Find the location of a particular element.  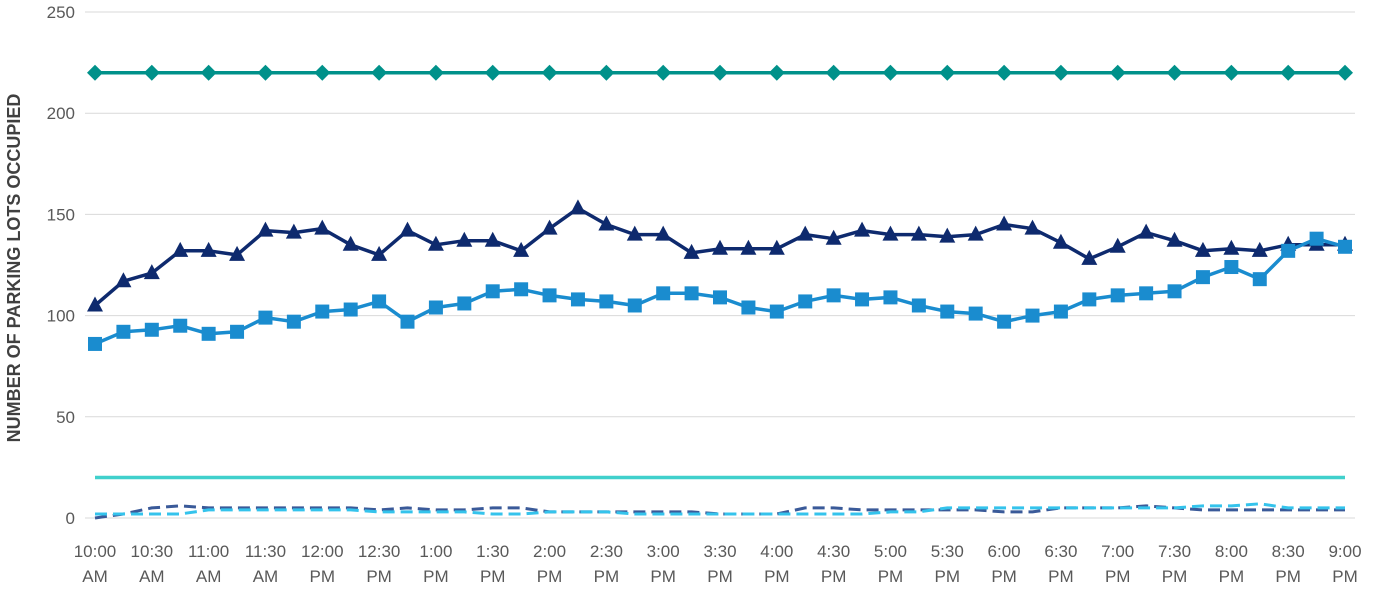

x-tick-time: 10:30 is located at coordinates (152, 551).